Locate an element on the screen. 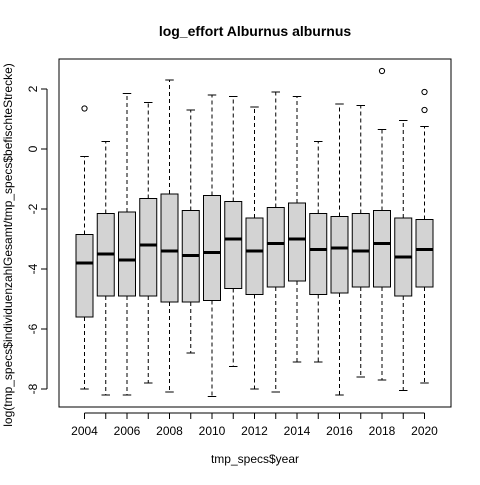 The image size is (480, 485). x-tick-label: 2010 is located at coordinates (212, 431).